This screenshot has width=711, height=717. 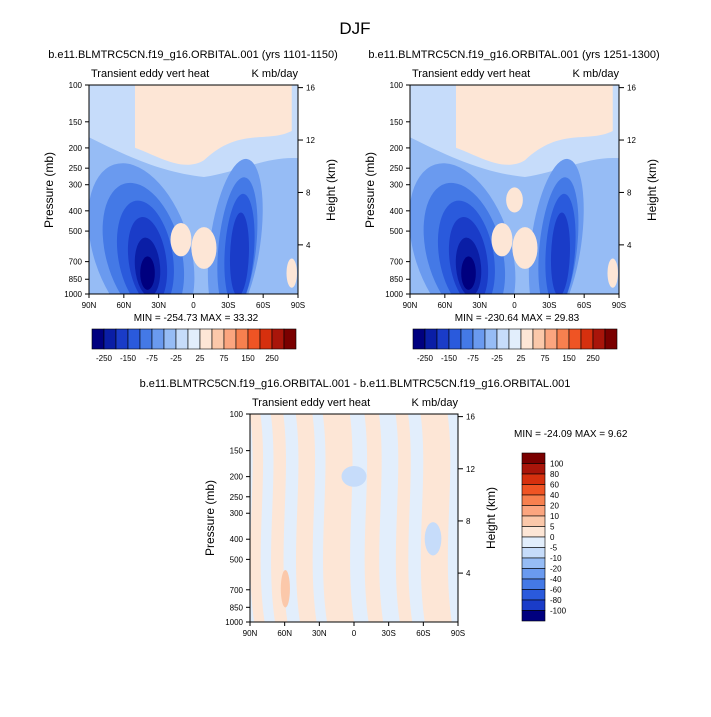 I want to click on panel-b-min-max: MIN = -230.64 MAX = 29.83, so click(x=517, y=318).